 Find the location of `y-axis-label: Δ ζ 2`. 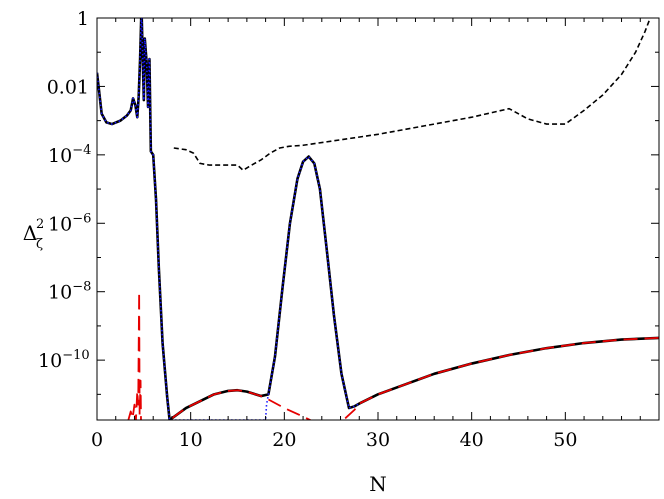

y-axis-label: Δ ζ 2 is located at coordinates (34, 234).